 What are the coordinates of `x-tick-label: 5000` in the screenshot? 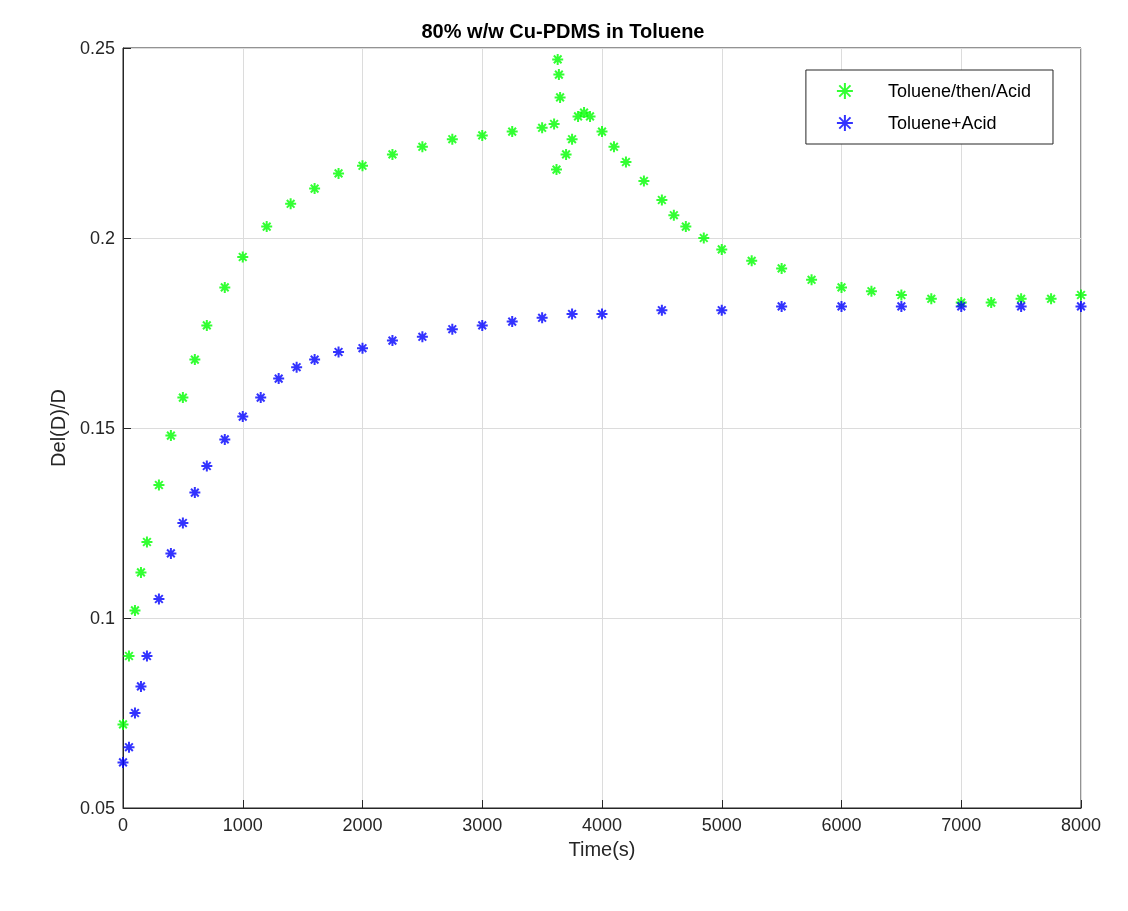 It's located at (721, 825).